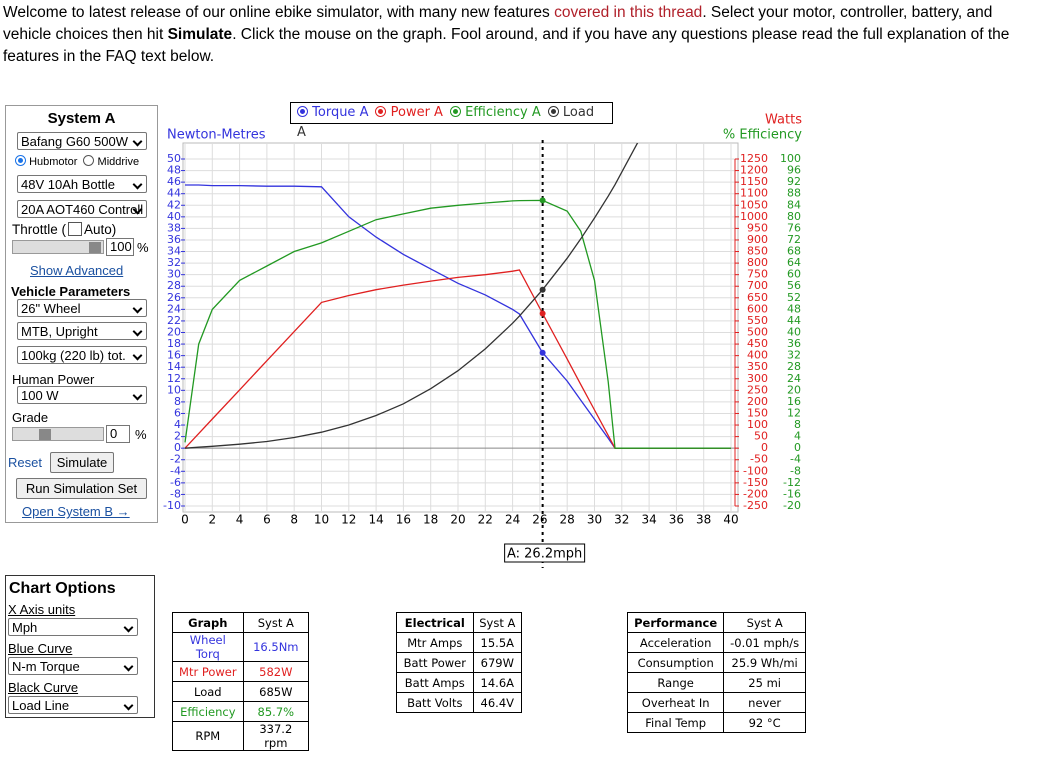 This screenshot has height=769, width=1046. What do you see at coordinates (764, 722) in the screenshot?
I see `table-cell: 92 °C` at bounding box center [764, 722].